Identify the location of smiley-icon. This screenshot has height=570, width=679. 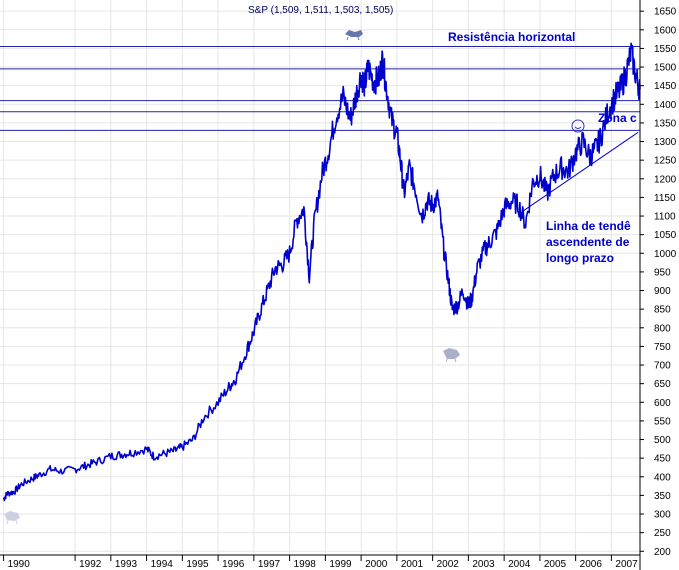
(578, 126).